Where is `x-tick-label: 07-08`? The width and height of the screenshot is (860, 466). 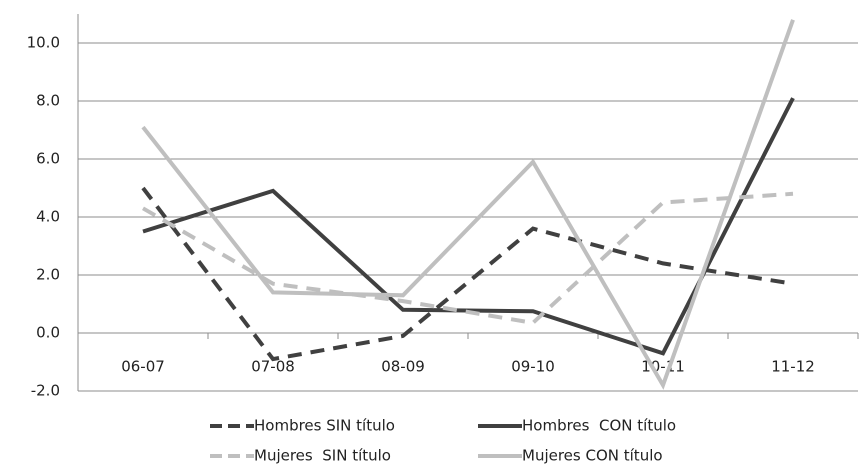
x-tick-label: 07-08 is located at coordinates (273, 367).